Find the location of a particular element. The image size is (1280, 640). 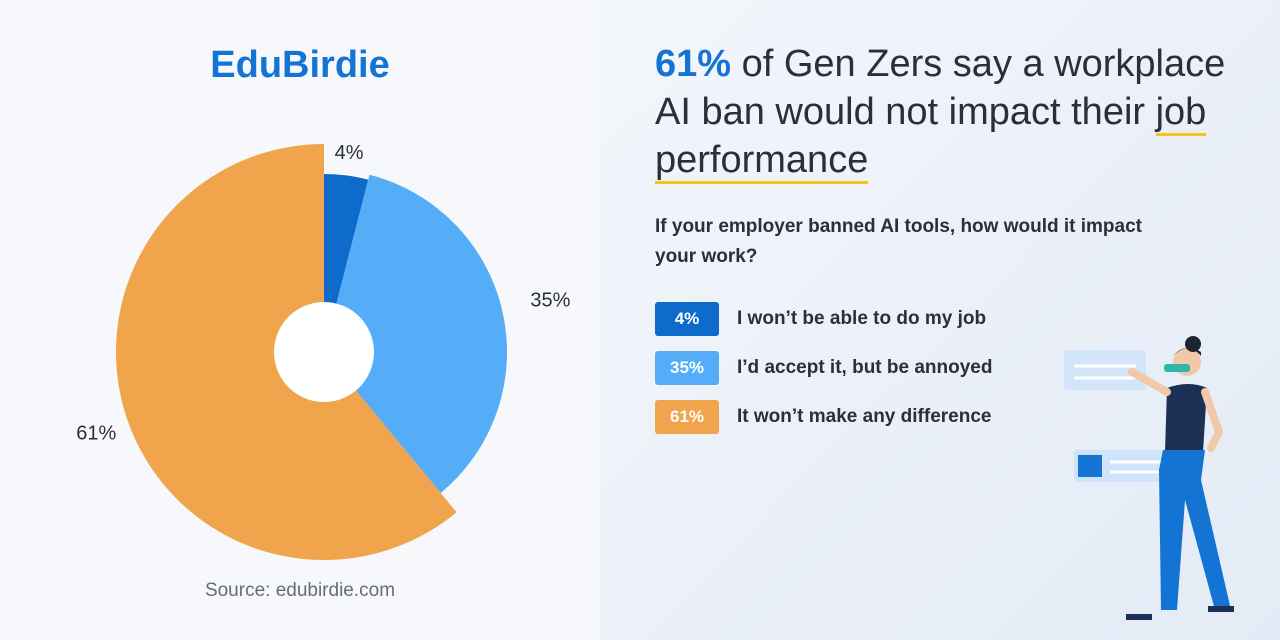

legend-item: 4% I won’t be able to do my job is located at coordinates (820, 319).